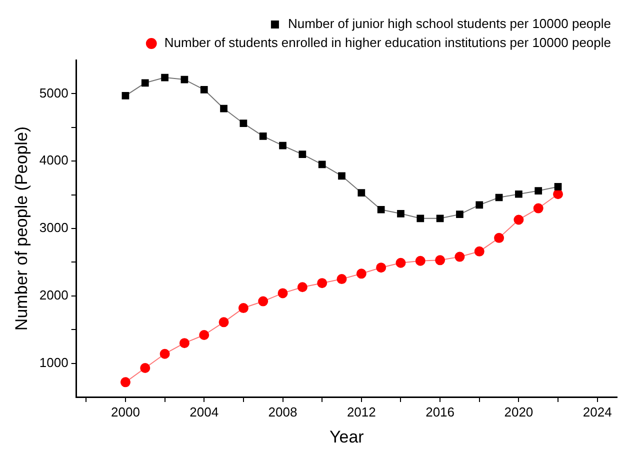 This screenshot has height=460, width=635. I want to click on x-tick-label: 2020, so click(519, 412).